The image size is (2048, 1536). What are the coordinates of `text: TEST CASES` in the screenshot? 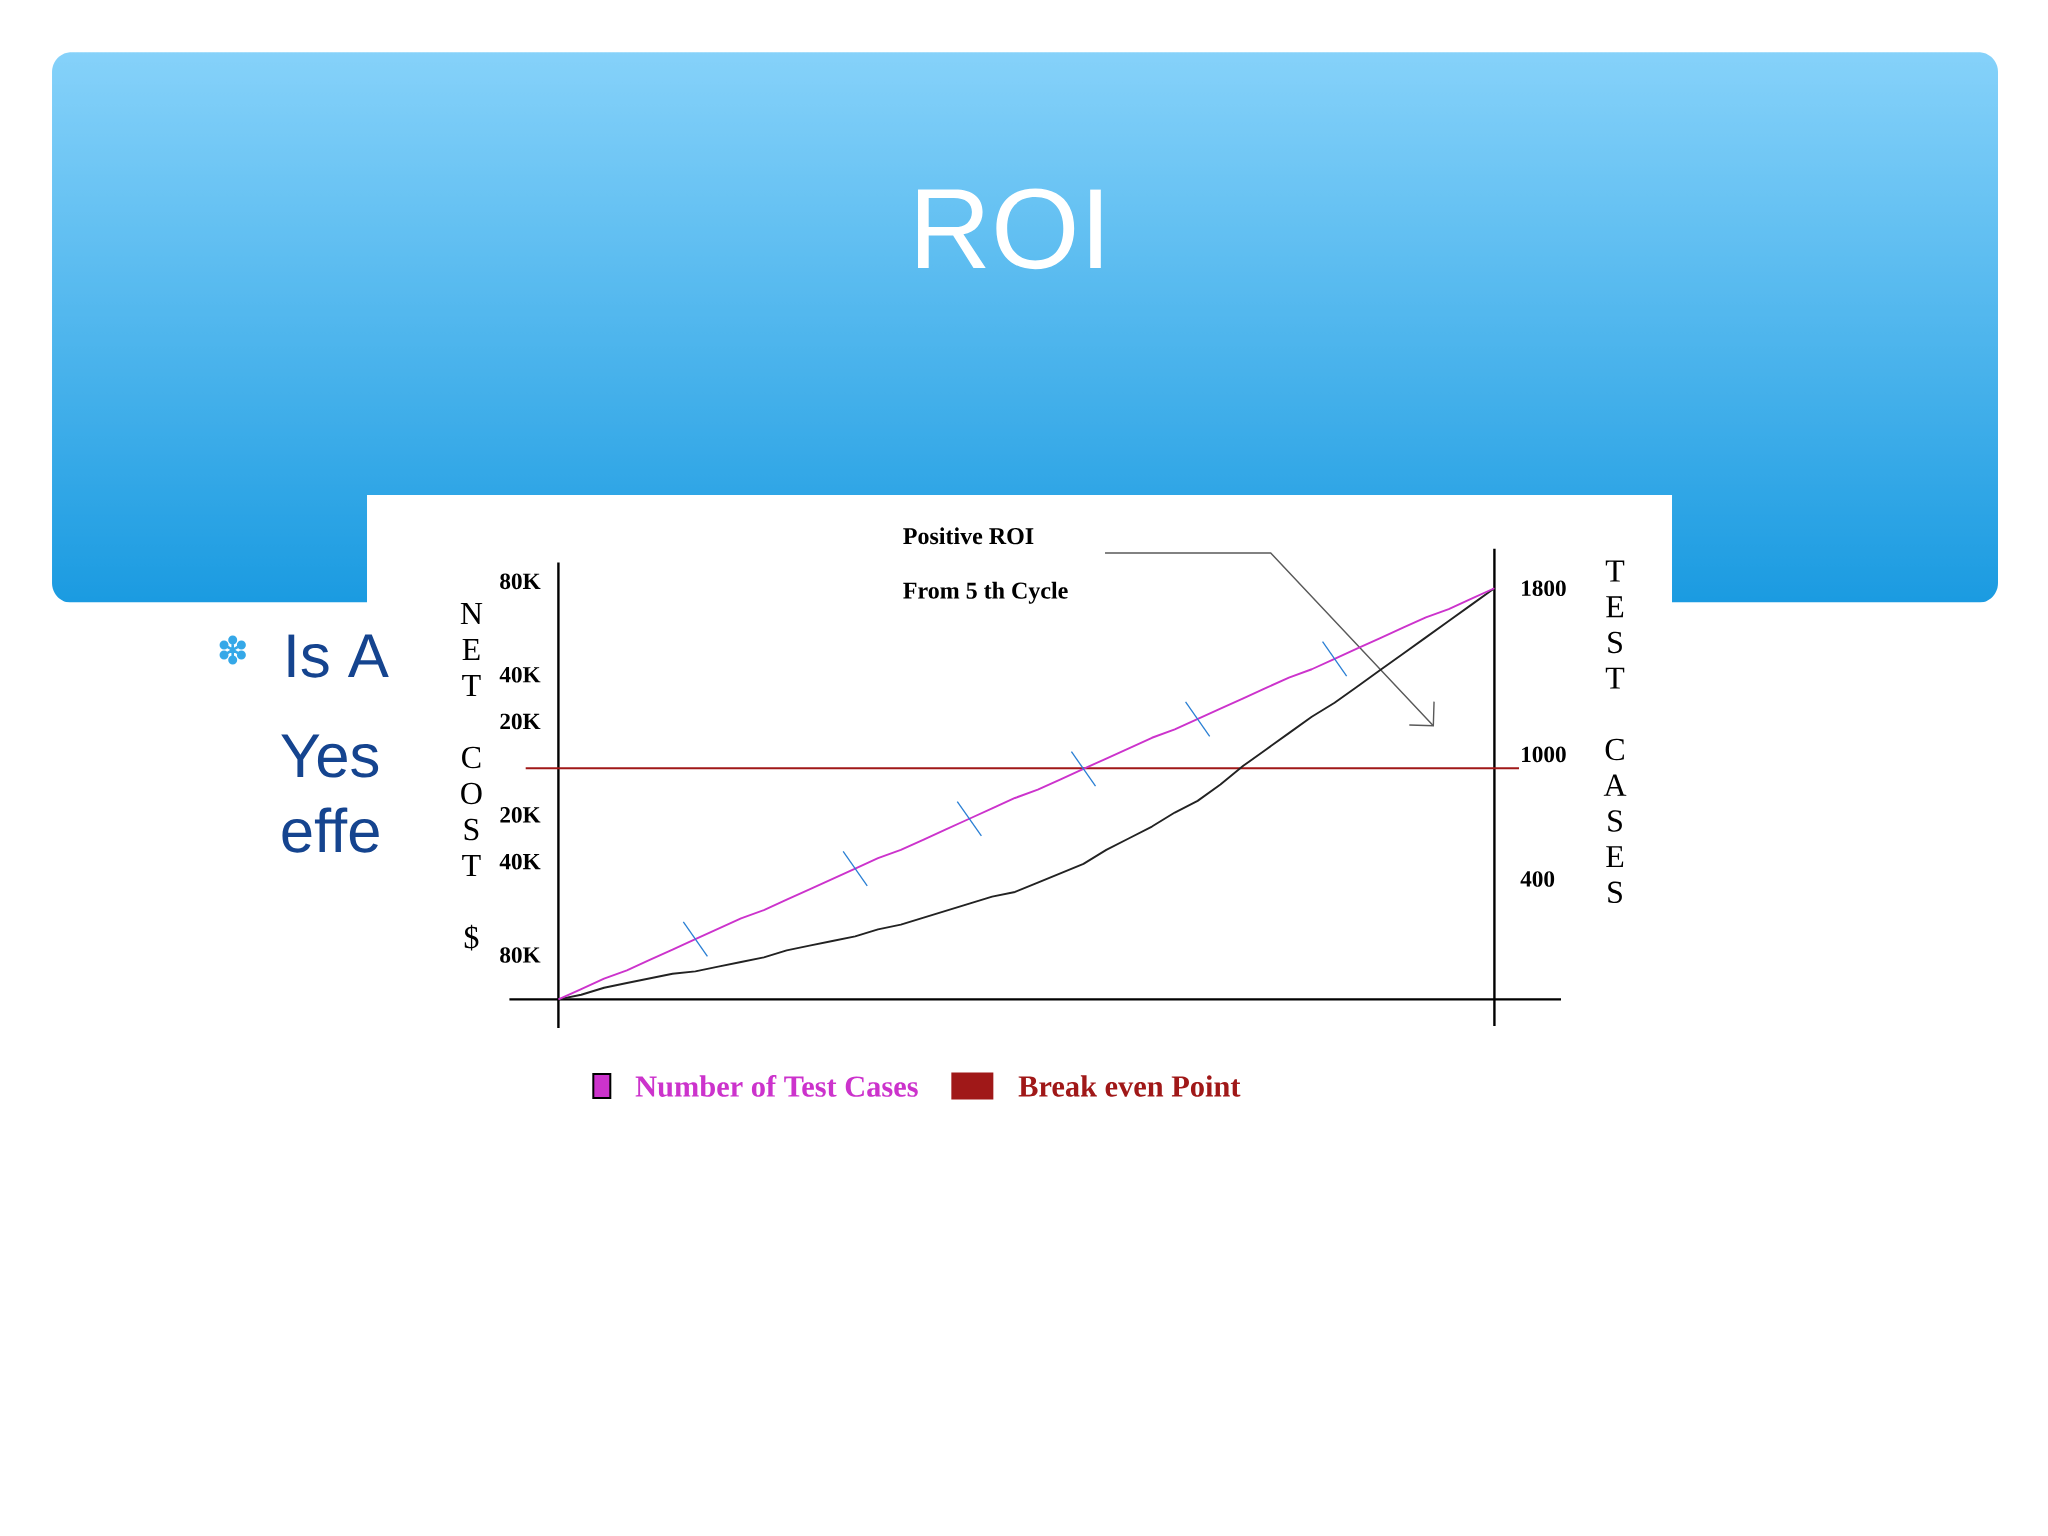 It's located at (1615, 732).